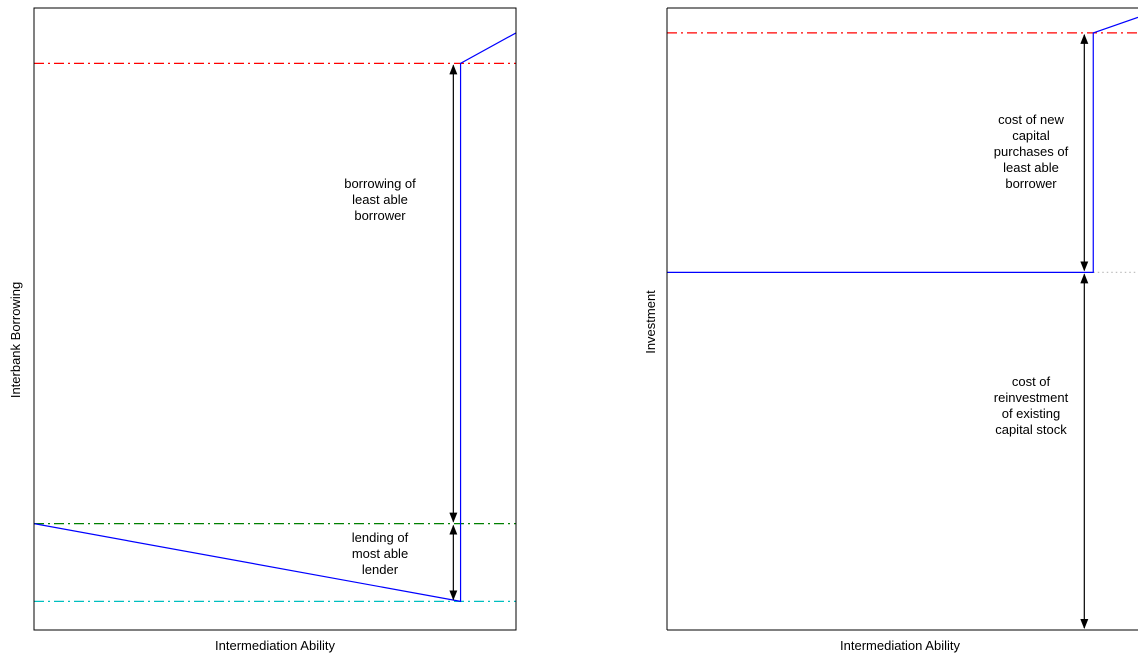 This screenshot has width=1138, height=654. What do you see at coordinates (1031, 413) in the screenshot?
I see `right-annotation-label-1-line-2: of existing` at bounding box center [1031, 413].